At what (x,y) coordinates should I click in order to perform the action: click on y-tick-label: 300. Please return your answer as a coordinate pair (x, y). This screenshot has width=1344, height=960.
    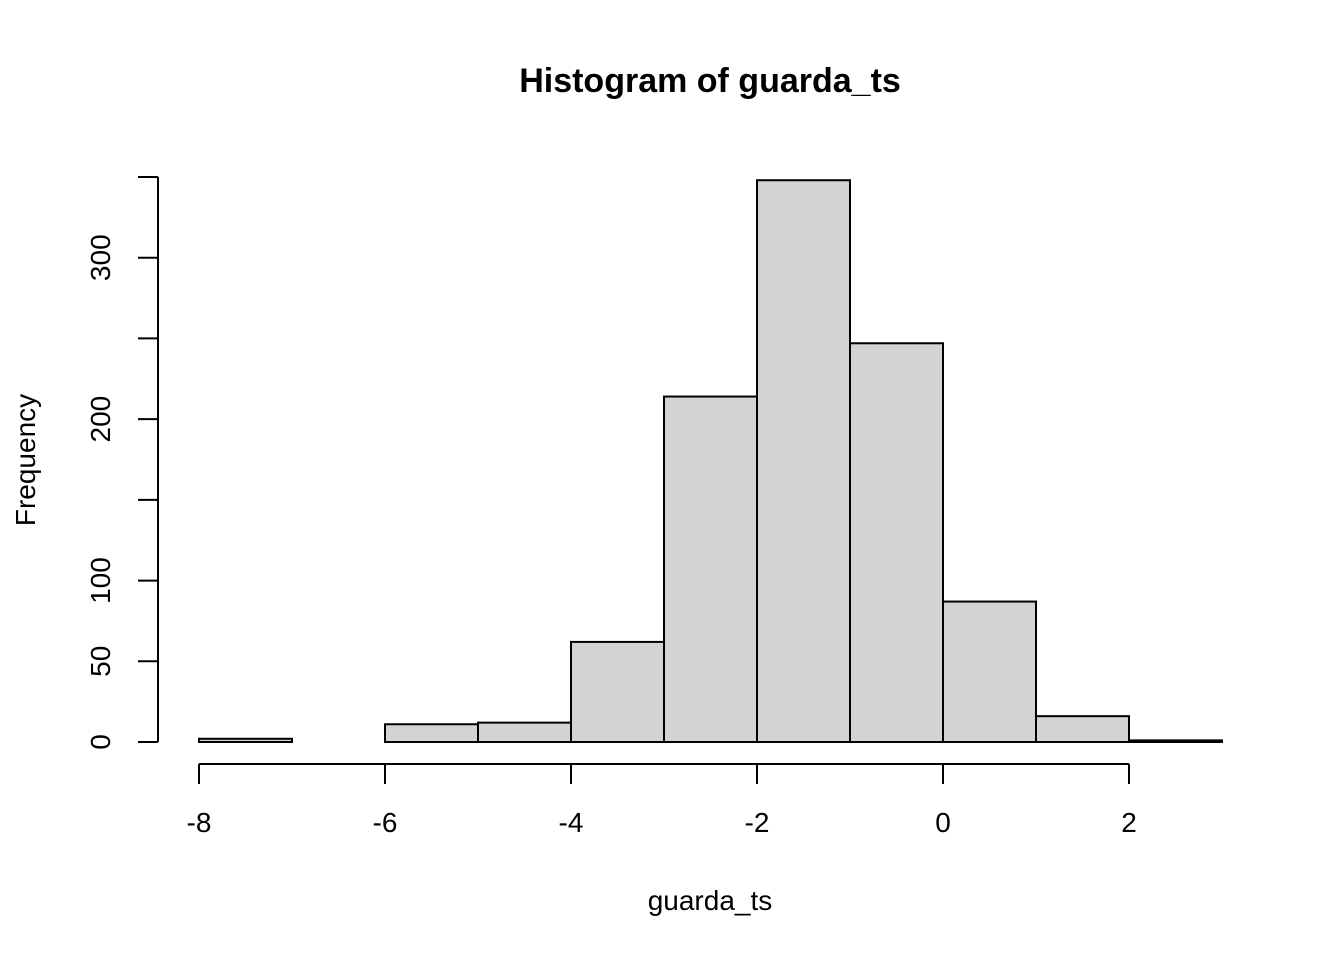
    Looking at the image, I should click on (100, 257).